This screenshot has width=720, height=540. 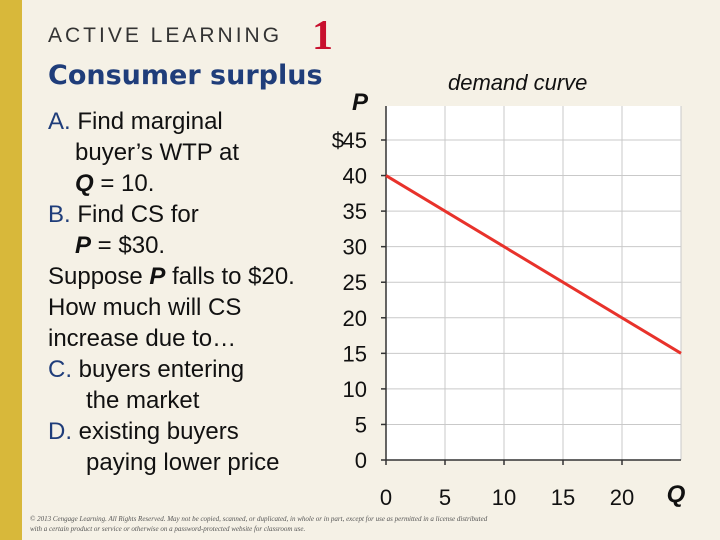 What do you see at coordinates (158, 431) in the screenshot?
I see `question-d-line1: existing buyers` at bounding box center [158, 431].